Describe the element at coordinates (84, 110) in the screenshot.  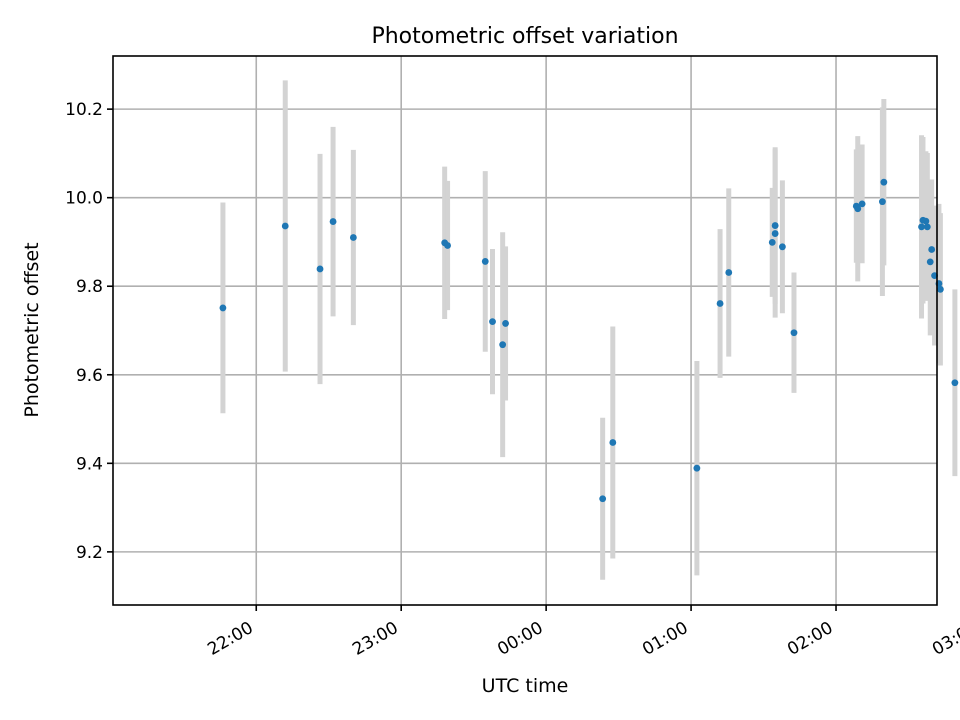
I see `y-tick-label: 10.2` at that location.